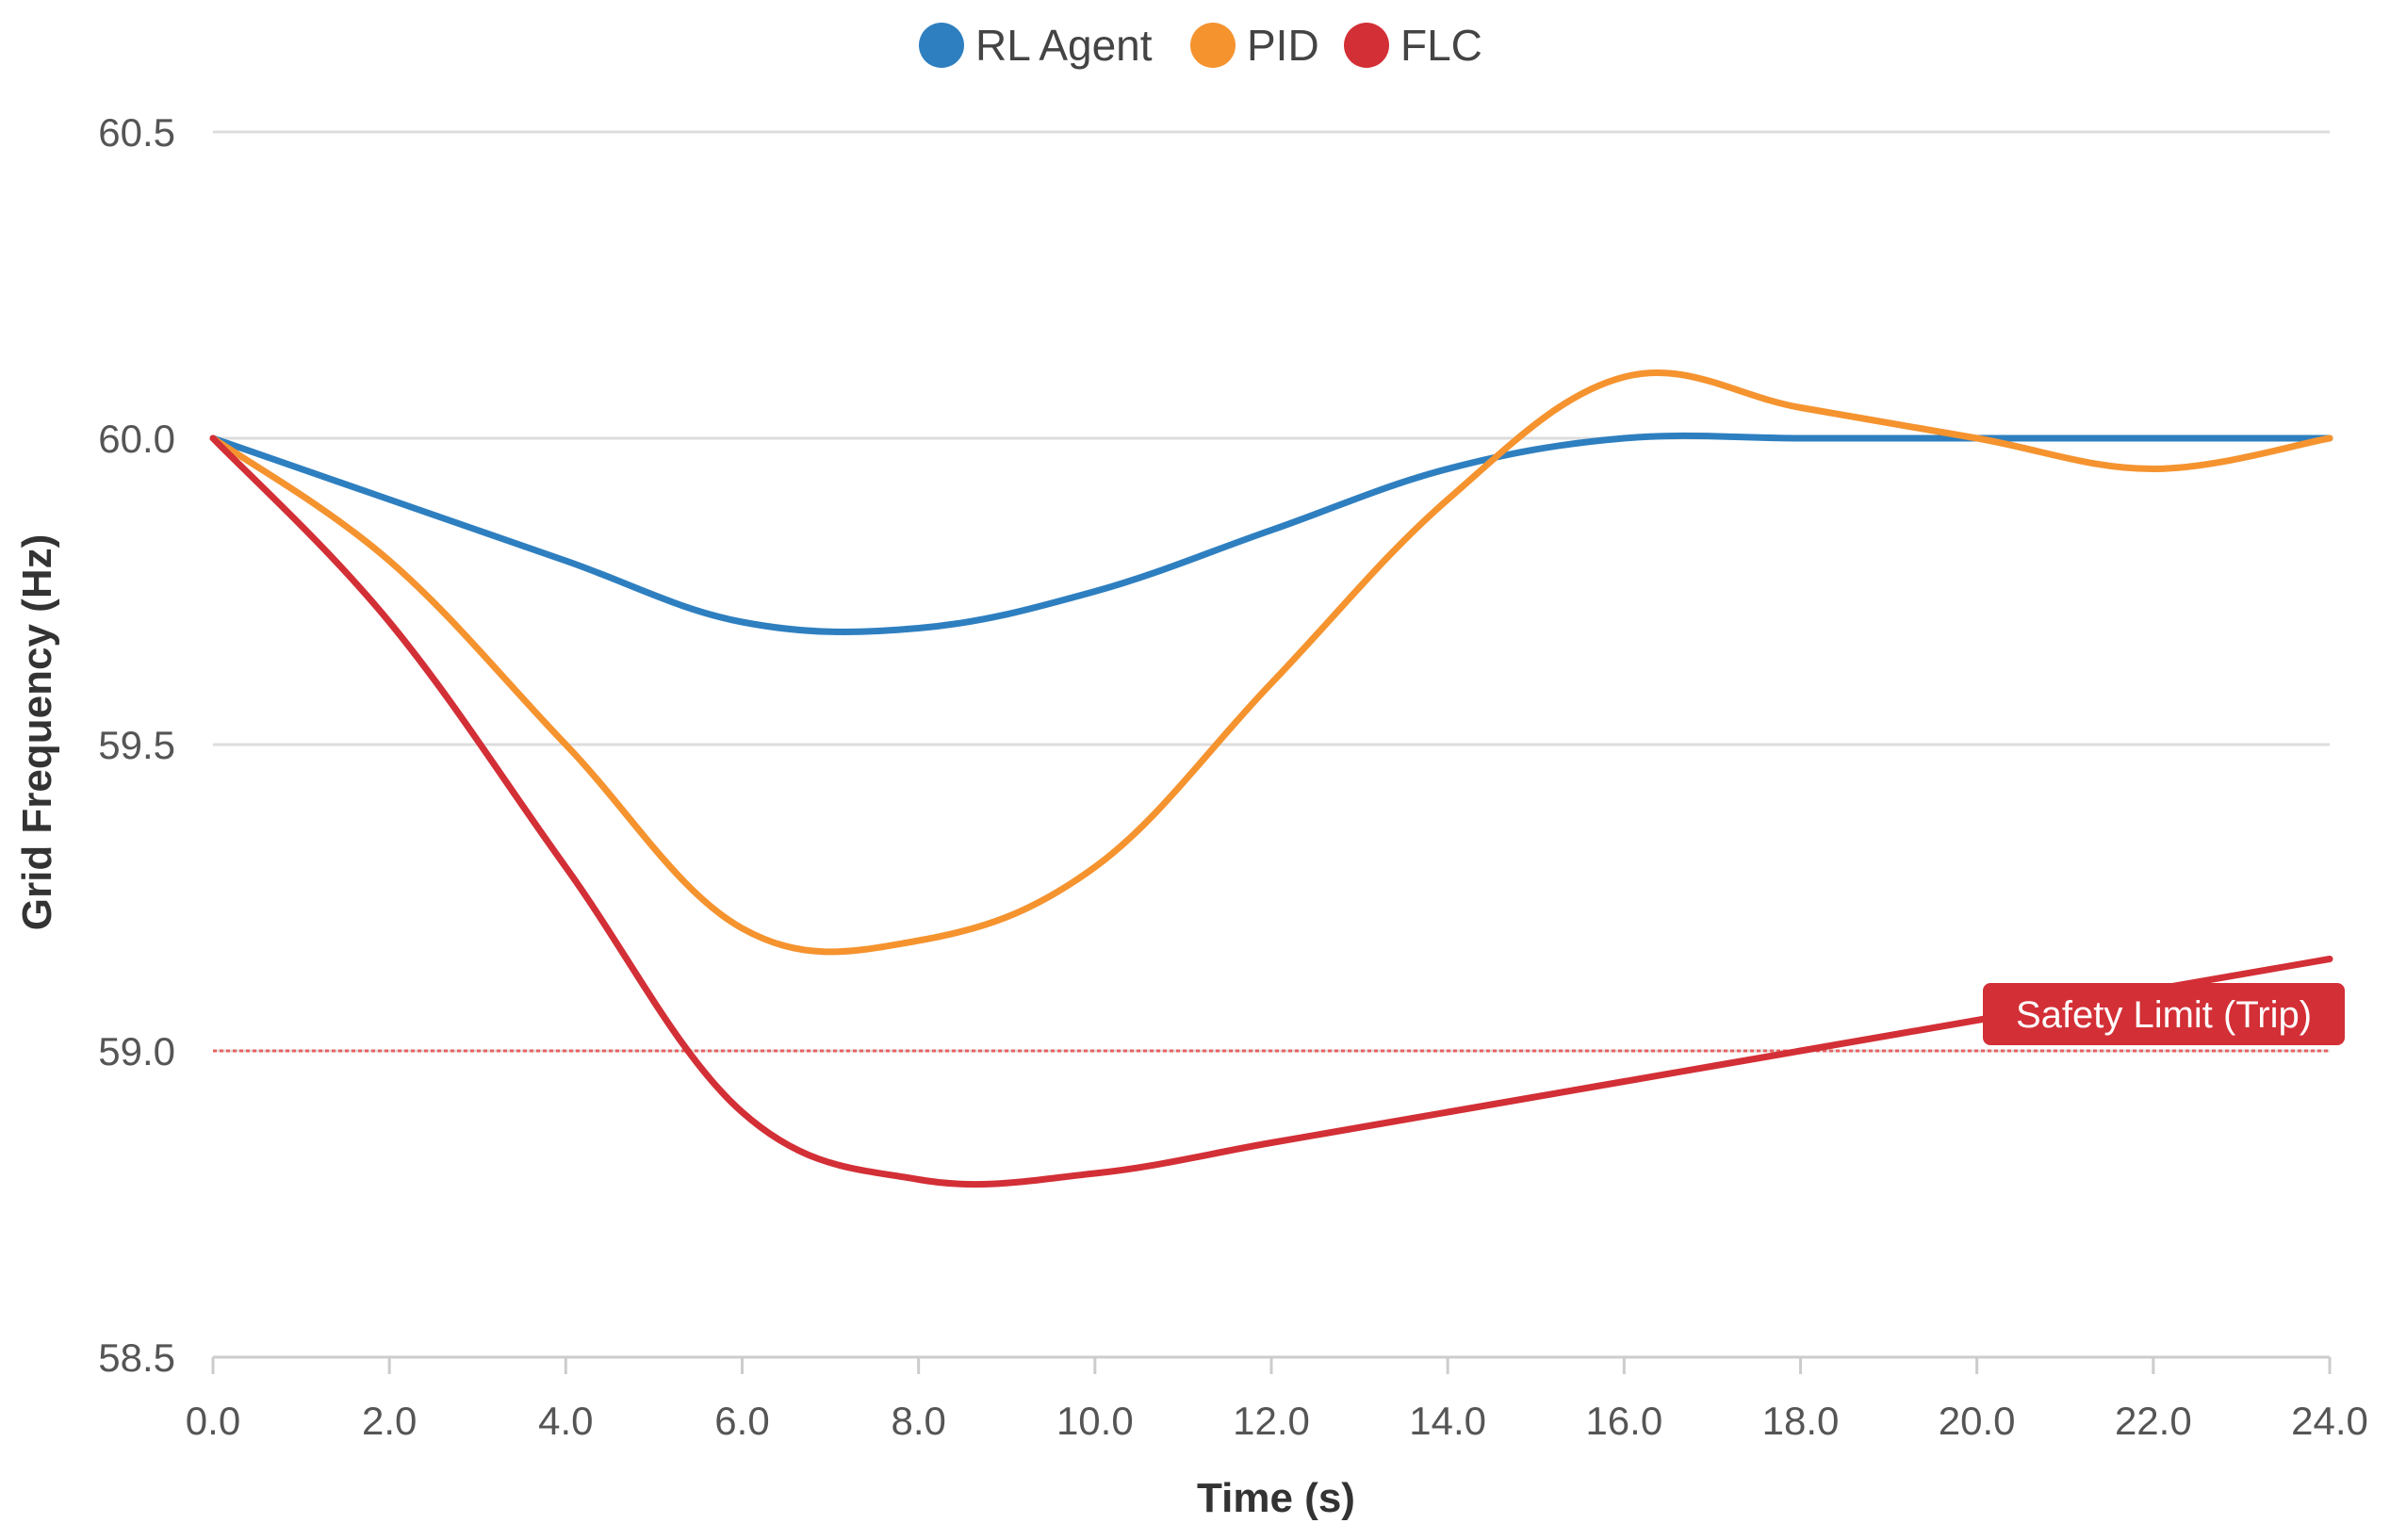  Describe the element at coordinates (1095, 1421) in the screenshot. I see `x-tick-label: 10.0` at that location.